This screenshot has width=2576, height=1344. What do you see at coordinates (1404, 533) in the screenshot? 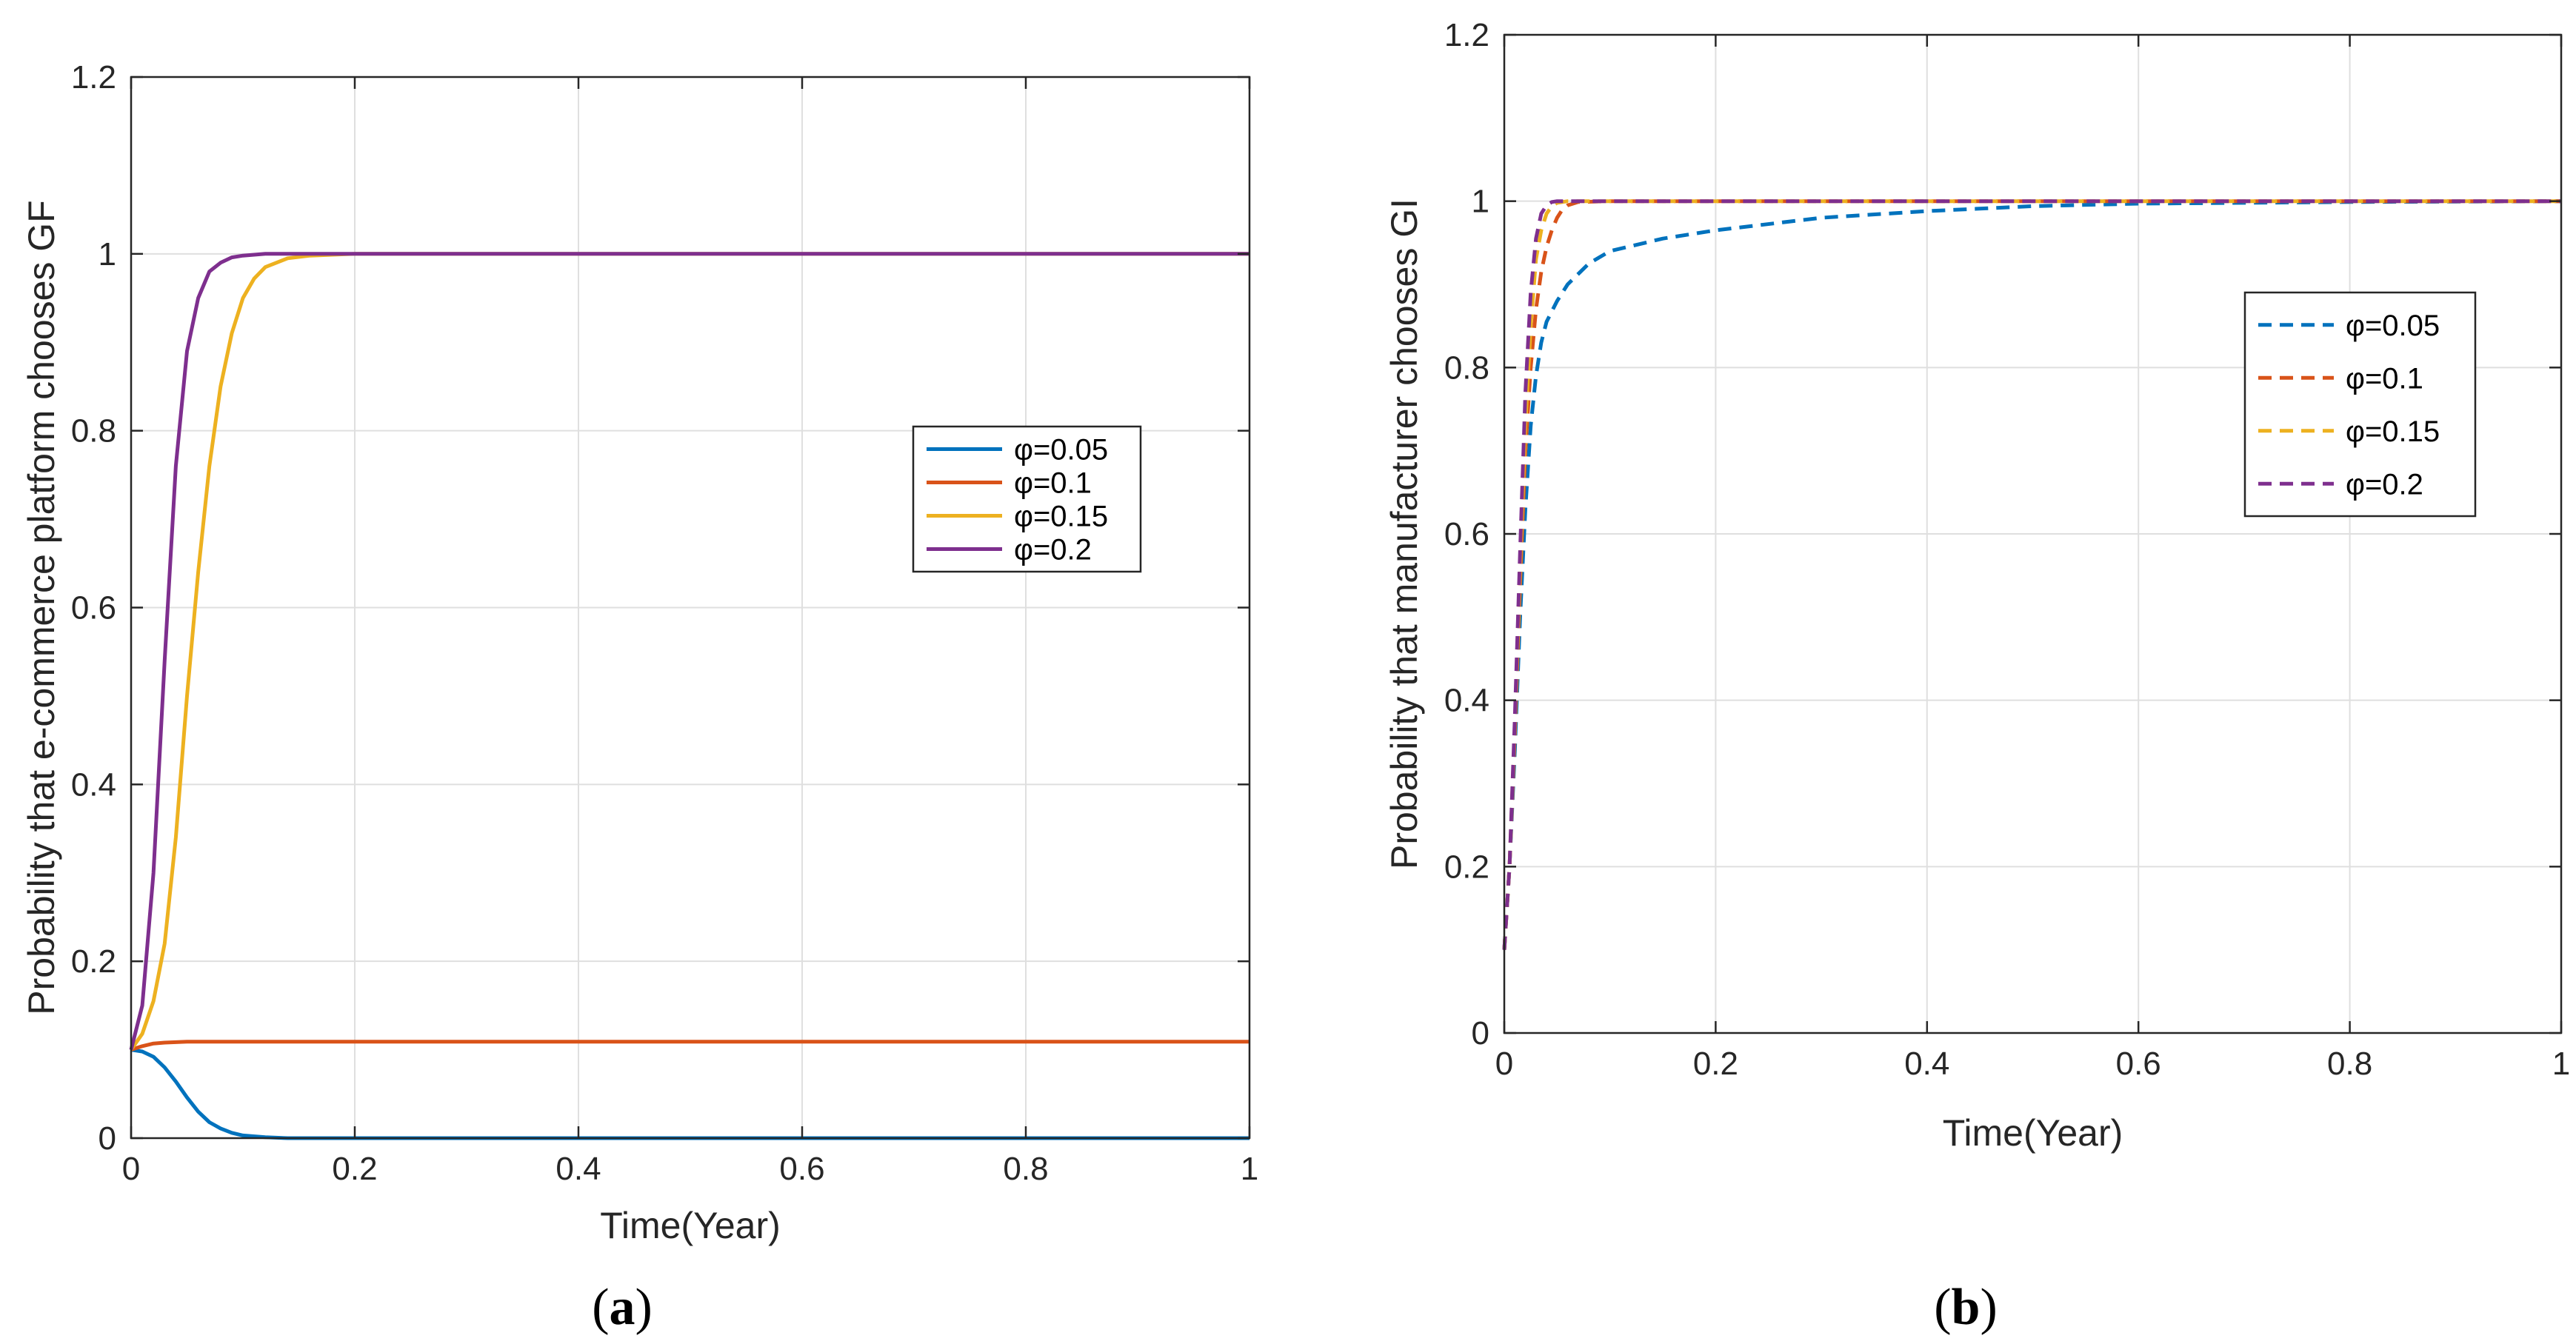
I see `y-axis-label: Probability that manufacturer chooses GI` at bounding box center [1404, 533].